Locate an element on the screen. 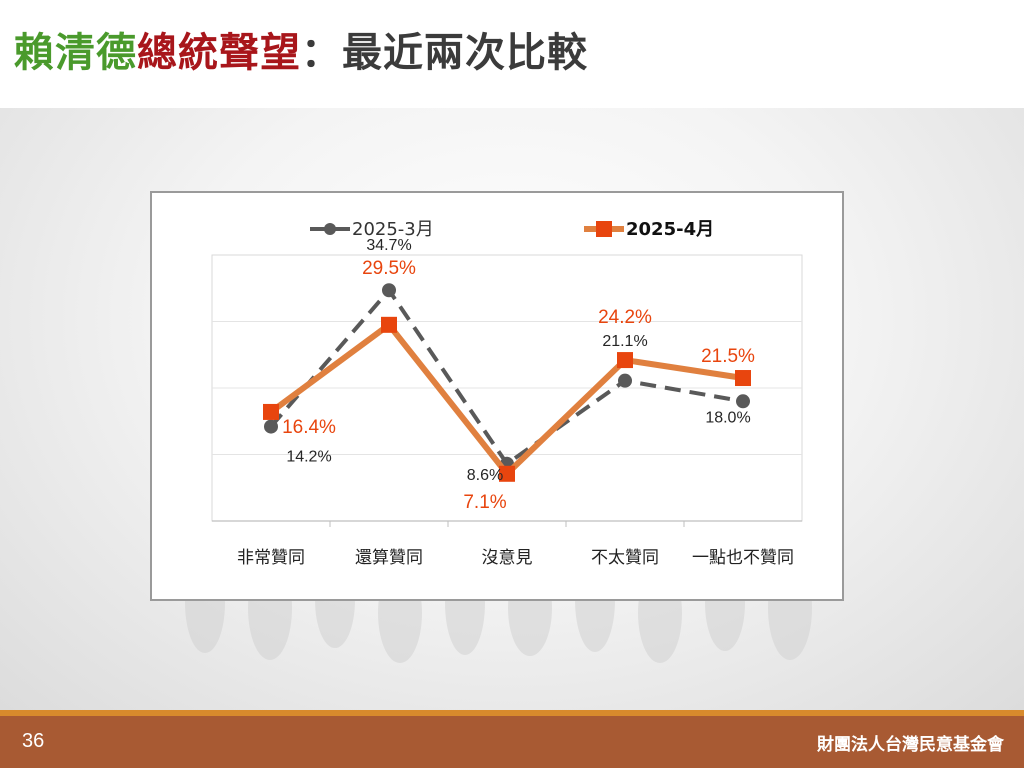 The image size is (1024, 768). x-tick-label: 沒意見 is located at coordinates (507, 558).